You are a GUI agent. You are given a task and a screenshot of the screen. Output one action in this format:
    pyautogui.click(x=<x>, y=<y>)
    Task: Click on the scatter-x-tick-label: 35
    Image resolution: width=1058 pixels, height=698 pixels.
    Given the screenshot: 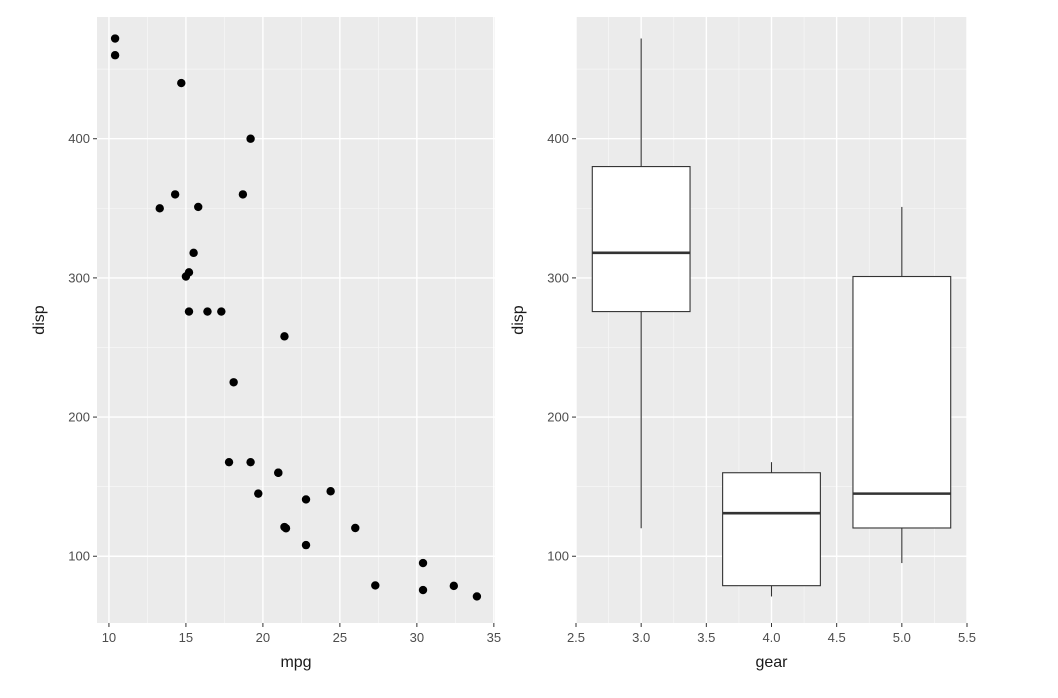 What is the action you would take?
    pyautogui.click(x=494, y=637)
    